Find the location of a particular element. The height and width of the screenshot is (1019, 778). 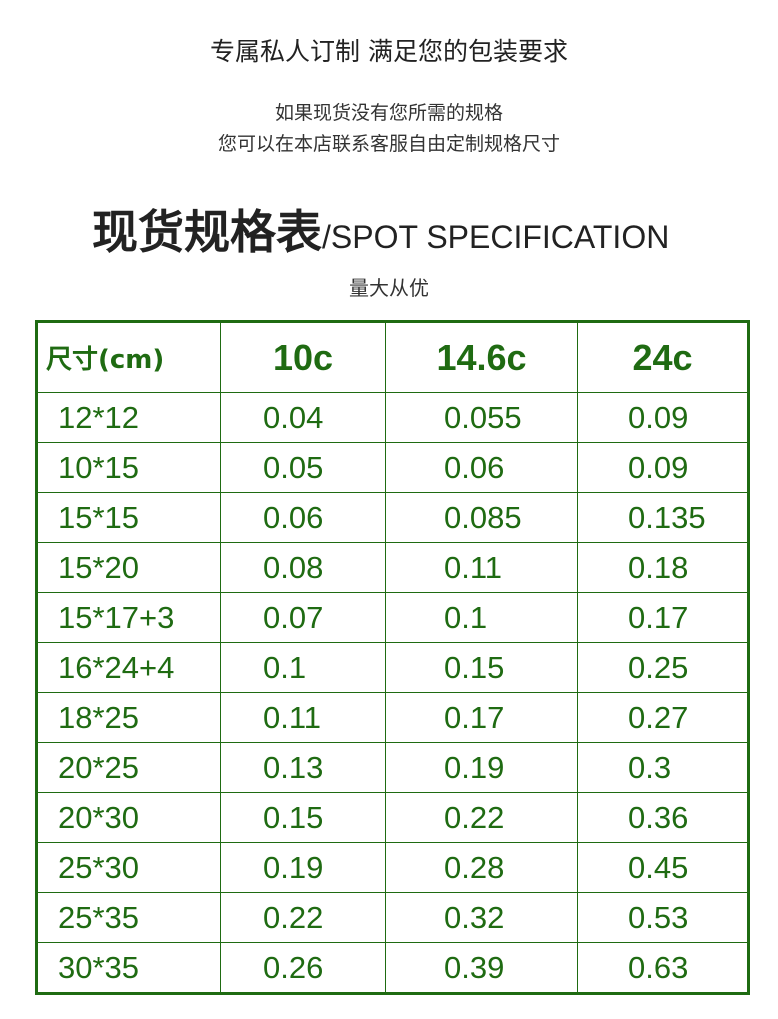

table-row: 16*24+4 0.1 0.15 0.25 is located at coordinates (392, 667).